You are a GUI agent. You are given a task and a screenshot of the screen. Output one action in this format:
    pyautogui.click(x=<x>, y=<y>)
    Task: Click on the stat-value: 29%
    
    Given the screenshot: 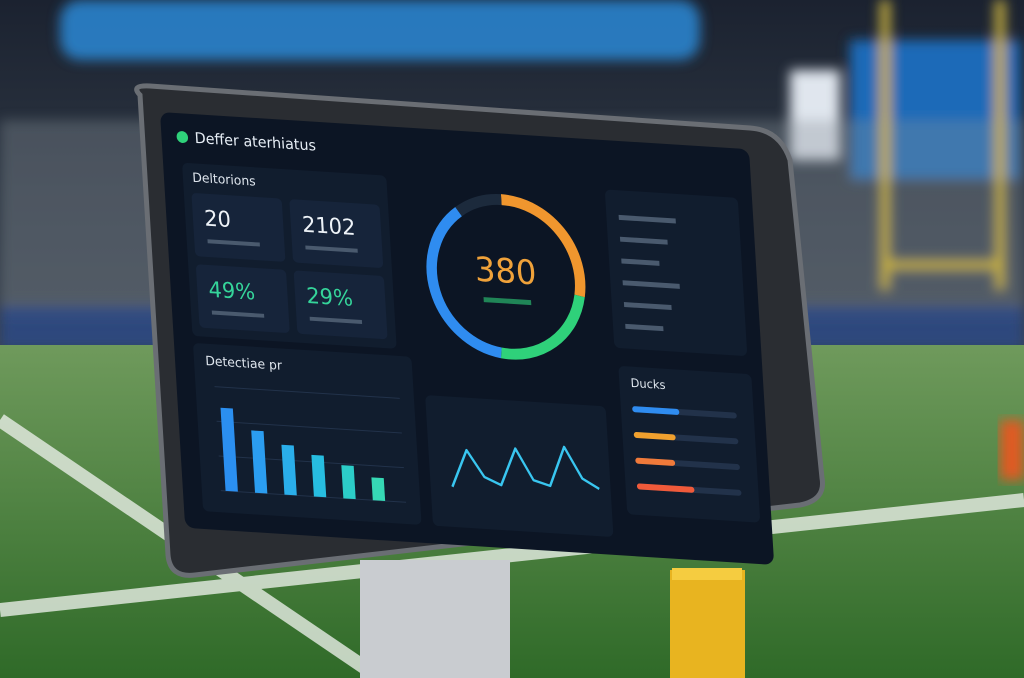 What is the action you would take?
    pyautogui.click(x=330, y=298)
    